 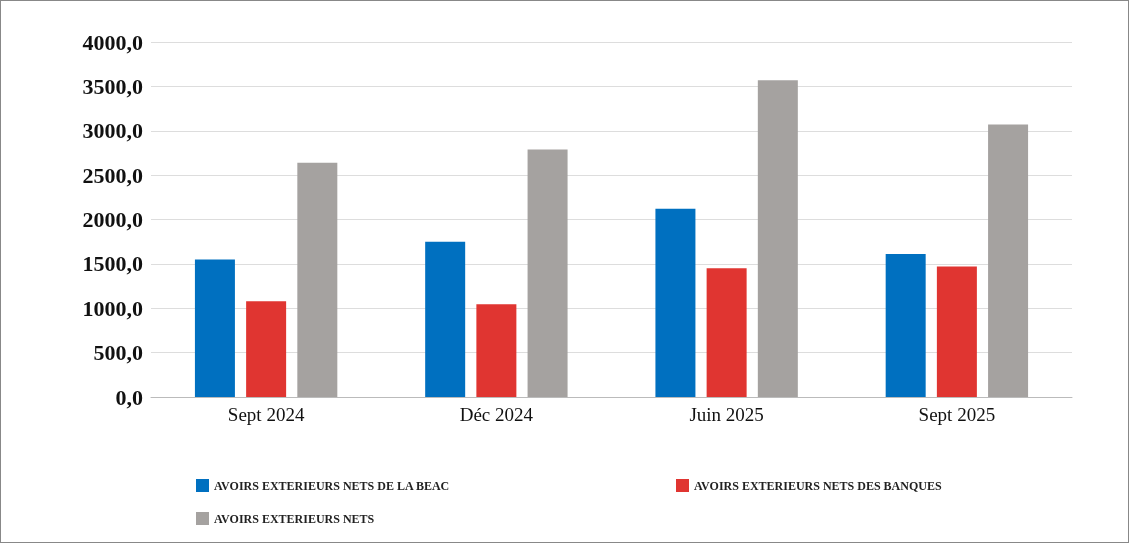 I want to click on y-tick-label: 2000,0, so click(x=112, y=219).